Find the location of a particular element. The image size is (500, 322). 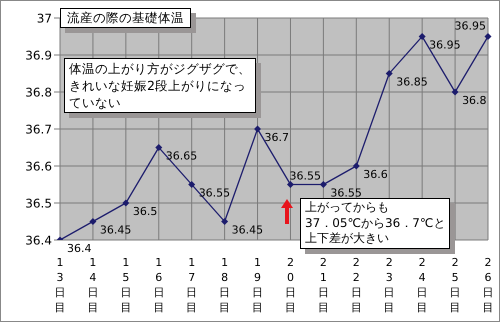

y-tick-label: 36.9 is located at coordinates (38, 55).